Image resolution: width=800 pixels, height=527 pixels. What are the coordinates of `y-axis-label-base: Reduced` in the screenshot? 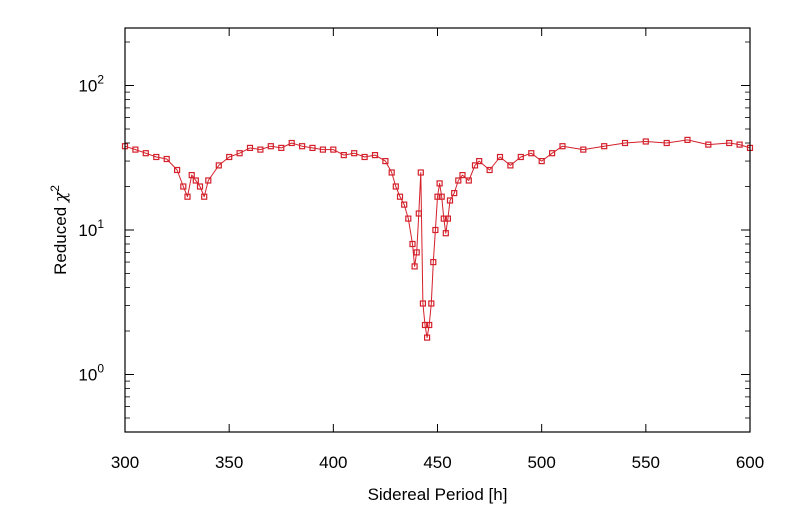 It's located at (60, 238).